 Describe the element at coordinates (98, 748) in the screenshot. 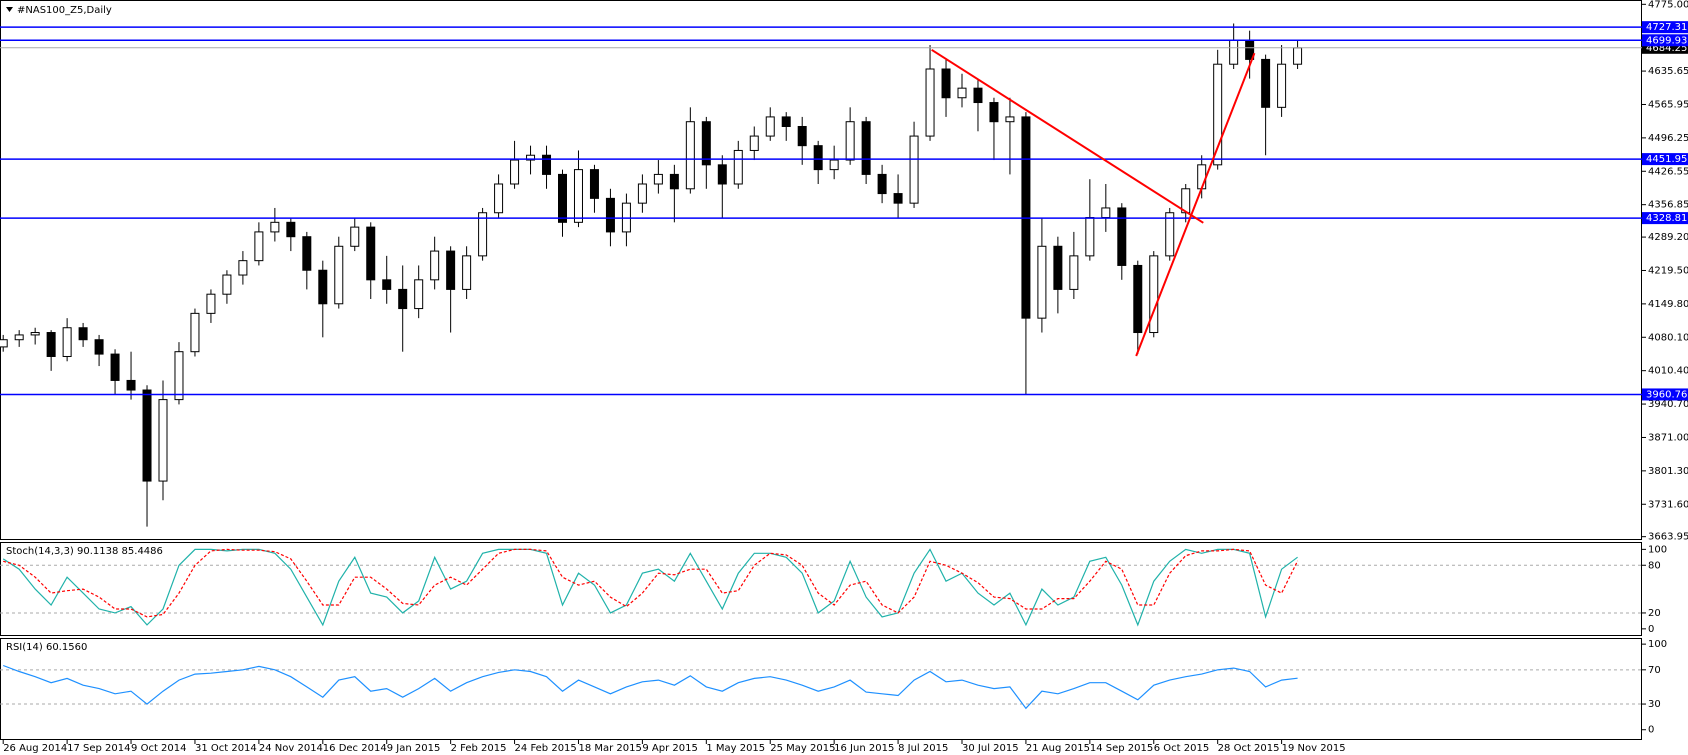

I see `x-tick-label: 17 Sep 2014` at that location.